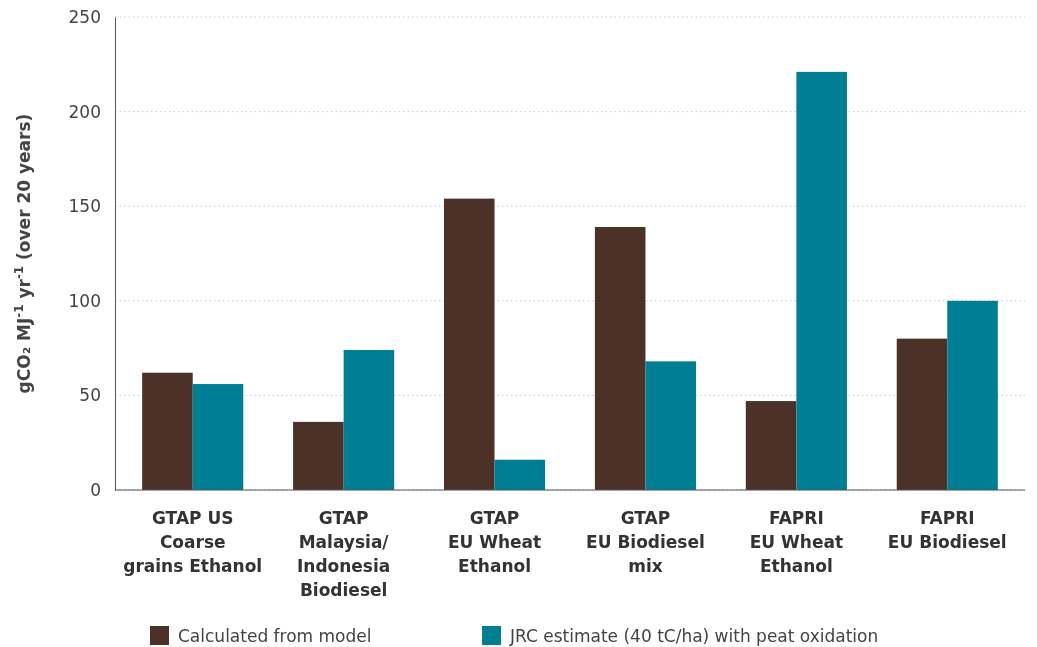 The height and width of the screenshot is (647, 1037). What do you see at coordinates (84, 206) in the screenshot?
I see `y-tick-label: 150` at bounding box center [84, 206].